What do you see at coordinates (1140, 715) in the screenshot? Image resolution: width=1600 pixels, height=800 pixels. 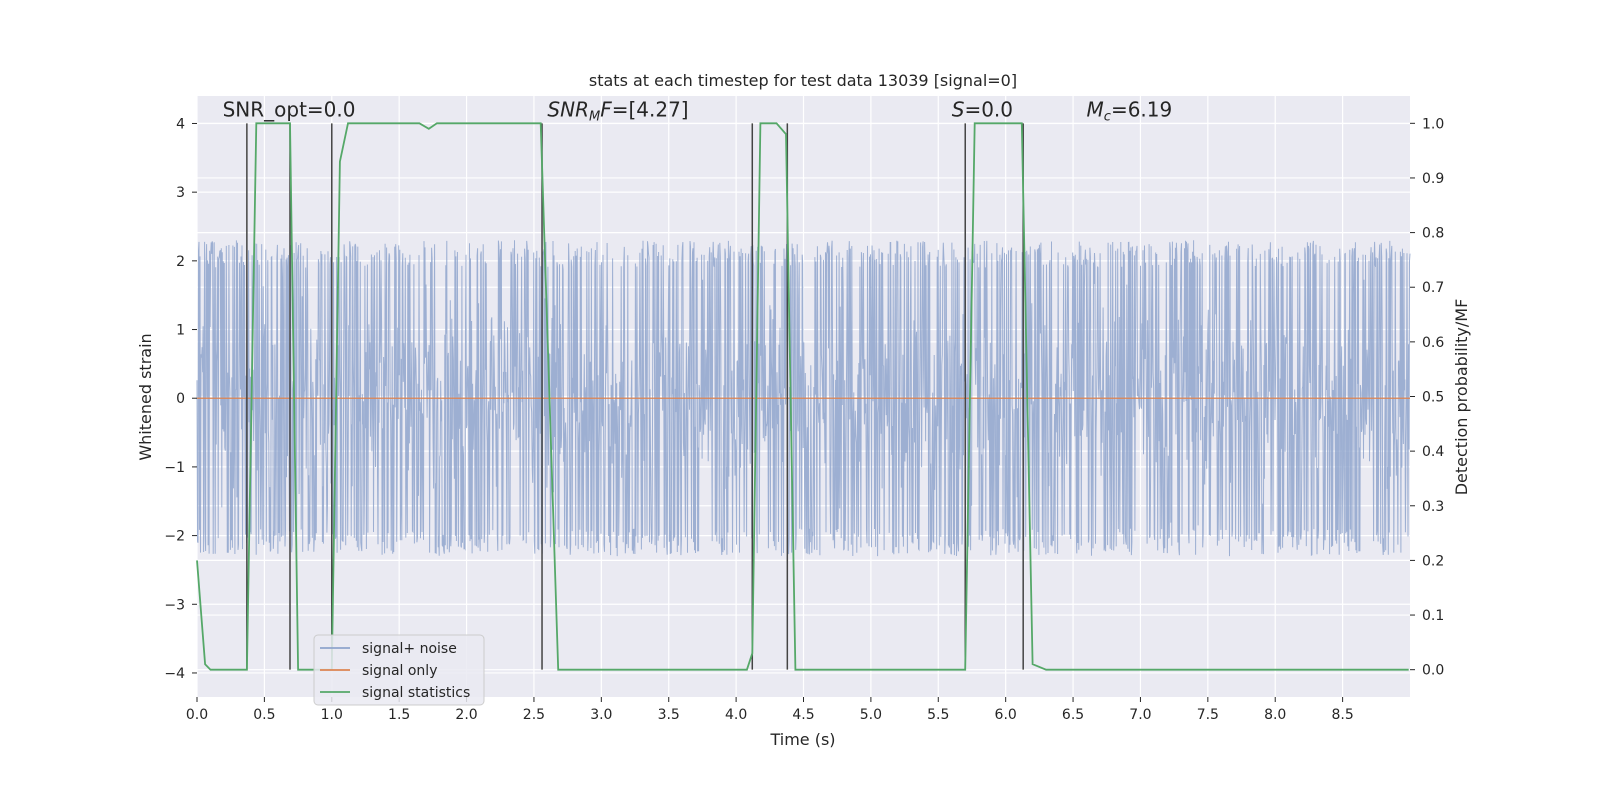 I see `x-tick-label: 7.0` at bounding box center [1140, 715].